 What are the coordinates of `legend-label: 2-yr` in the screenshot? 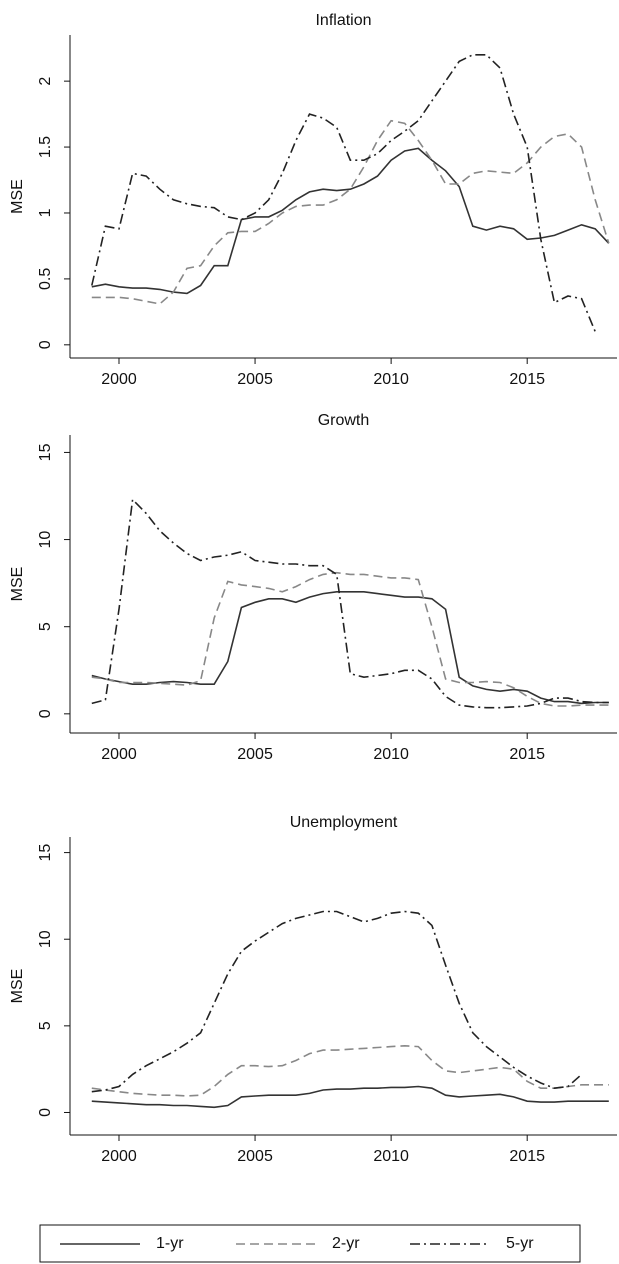 It's located at (346, 1243).